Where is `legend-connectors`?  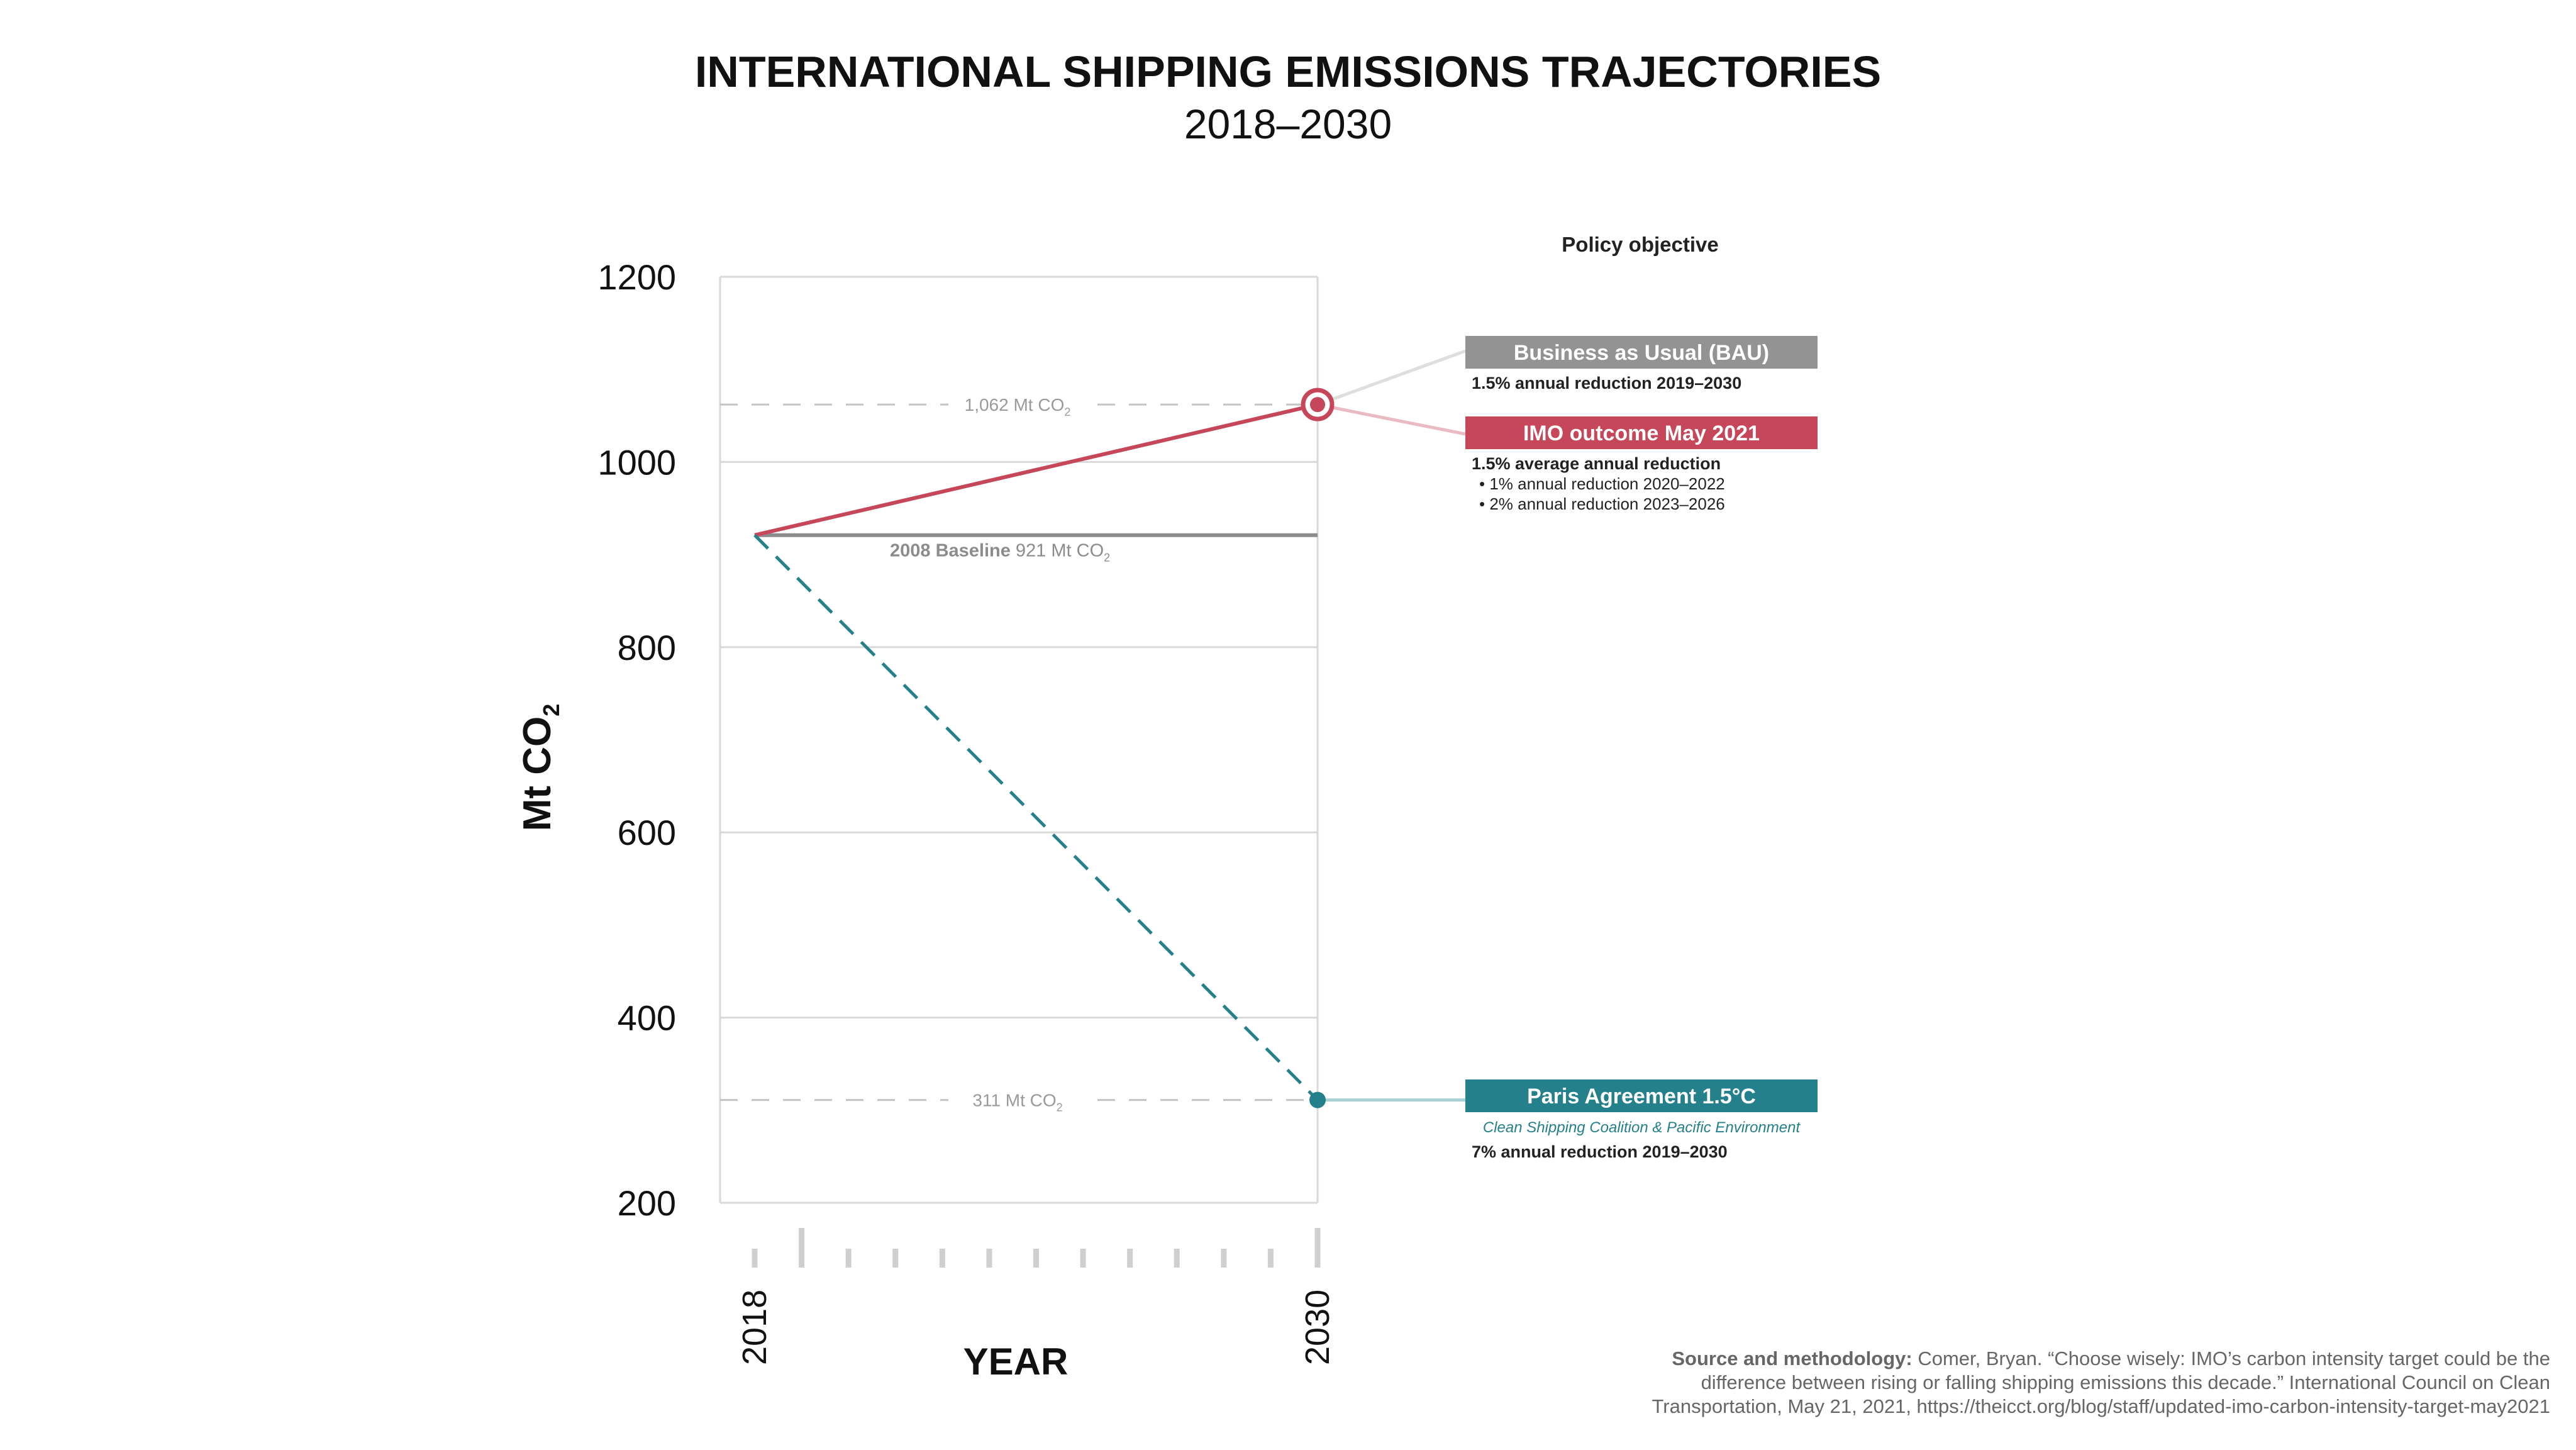 legend-connectors is located at coordinates (1391, 725).